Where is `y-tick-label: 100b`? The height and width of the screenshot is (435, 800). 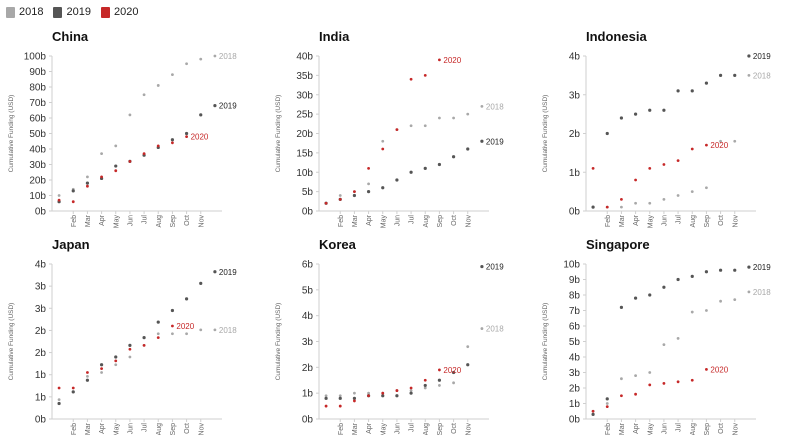 y-tick-label: 100b is located at coordinates (35, 57).